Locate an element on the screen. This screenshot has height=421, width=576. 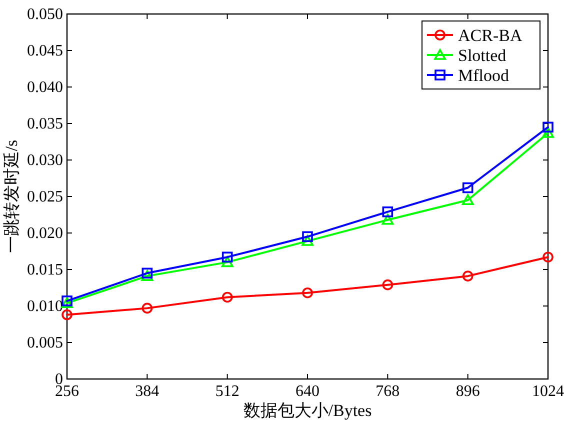
y-tick-label: 0.050 is located at coordinates (45, 14).